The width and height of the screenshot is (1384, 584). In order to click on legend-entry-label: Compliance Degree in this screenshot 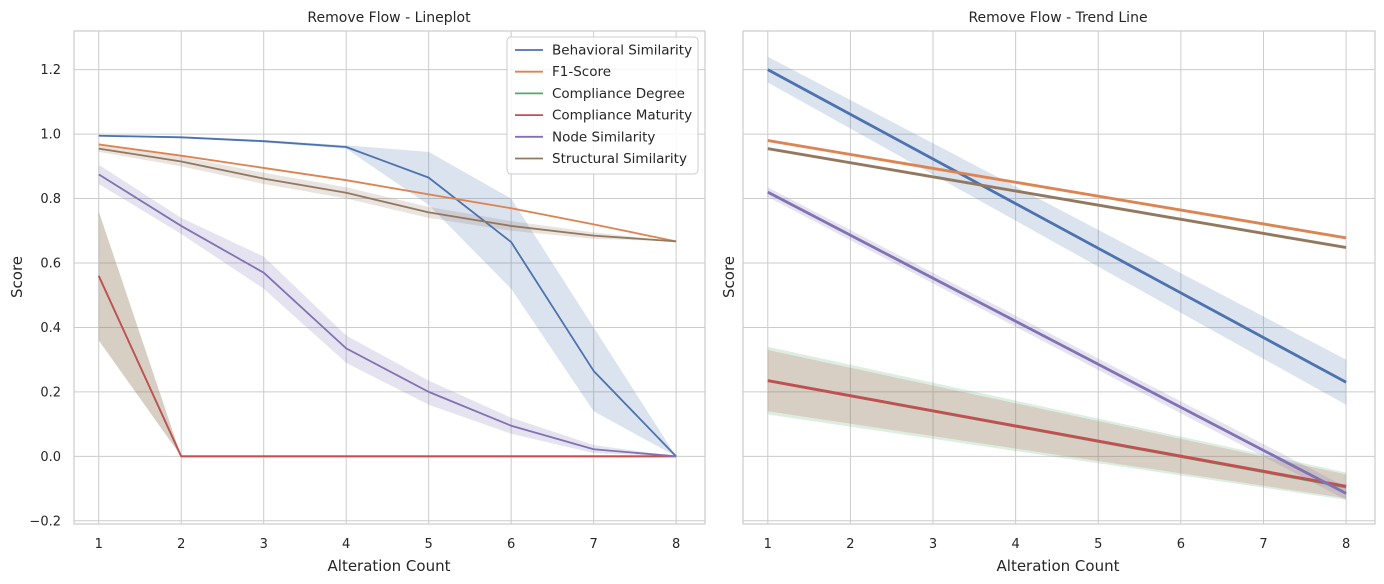, I will do `click(618, 94)`.